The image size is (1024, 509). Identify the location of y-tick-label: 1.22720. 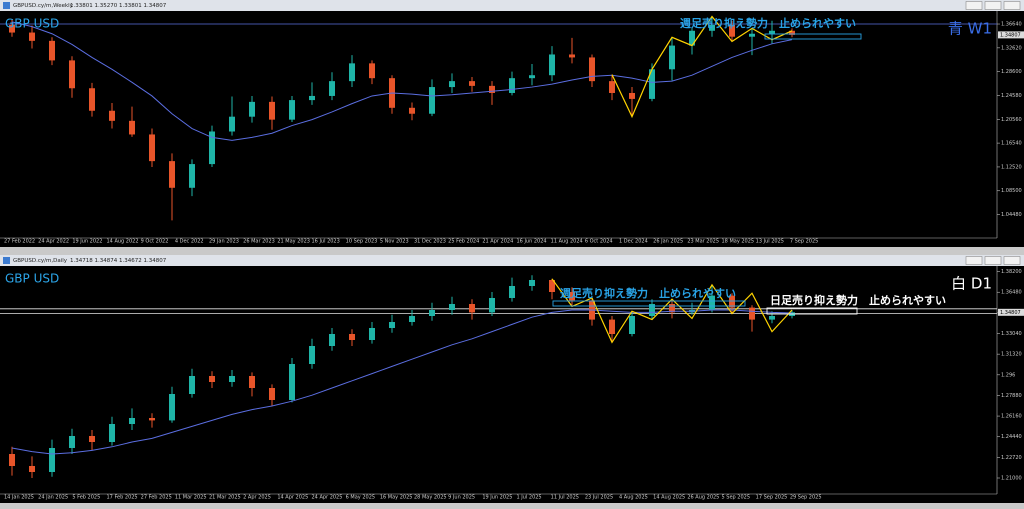
(1011, 458).